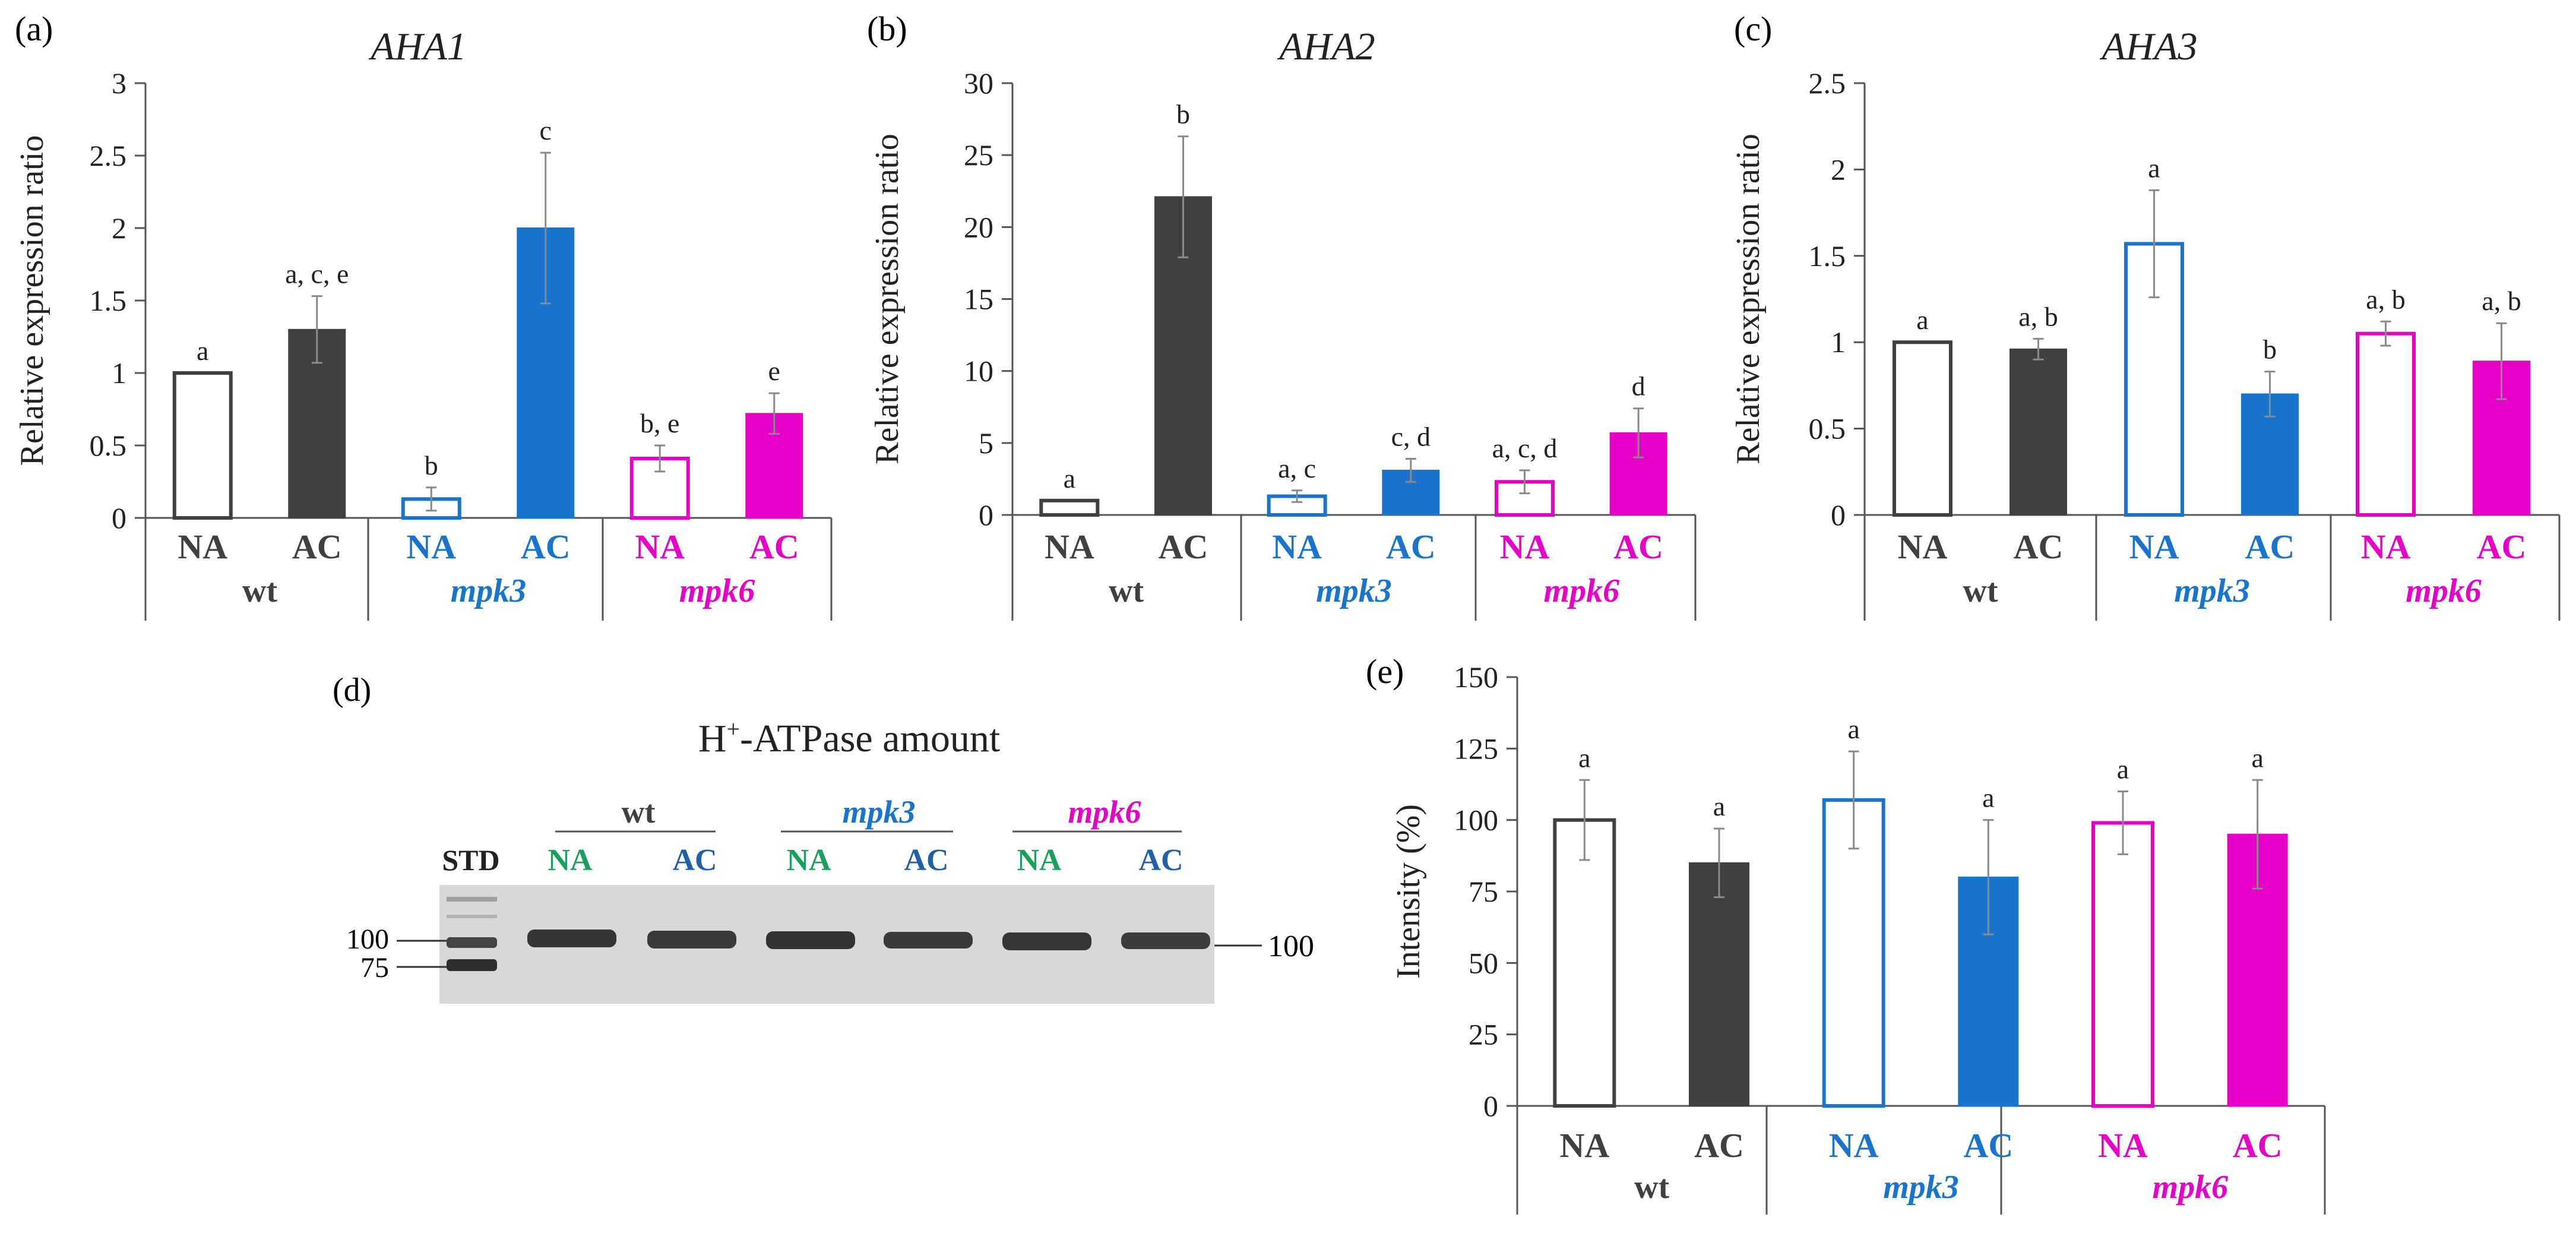  I want to click on y-tick-label: 5, so click(986, 443).